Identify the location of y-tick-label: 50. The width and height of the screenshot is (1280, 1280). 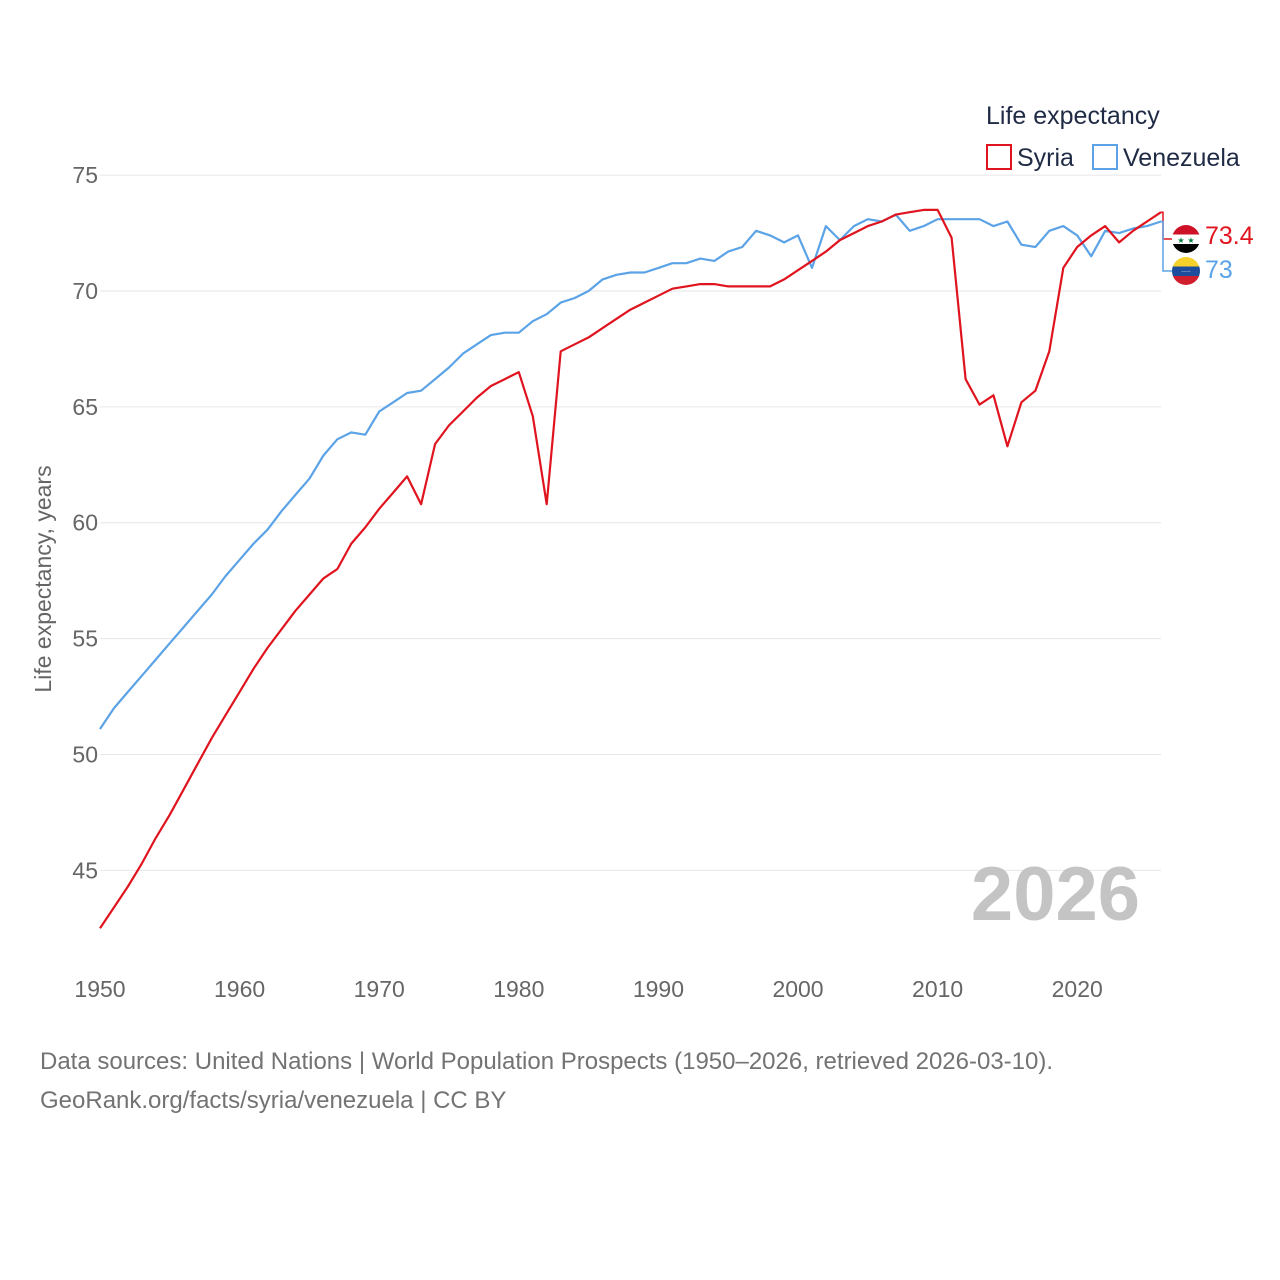
(85, 754).